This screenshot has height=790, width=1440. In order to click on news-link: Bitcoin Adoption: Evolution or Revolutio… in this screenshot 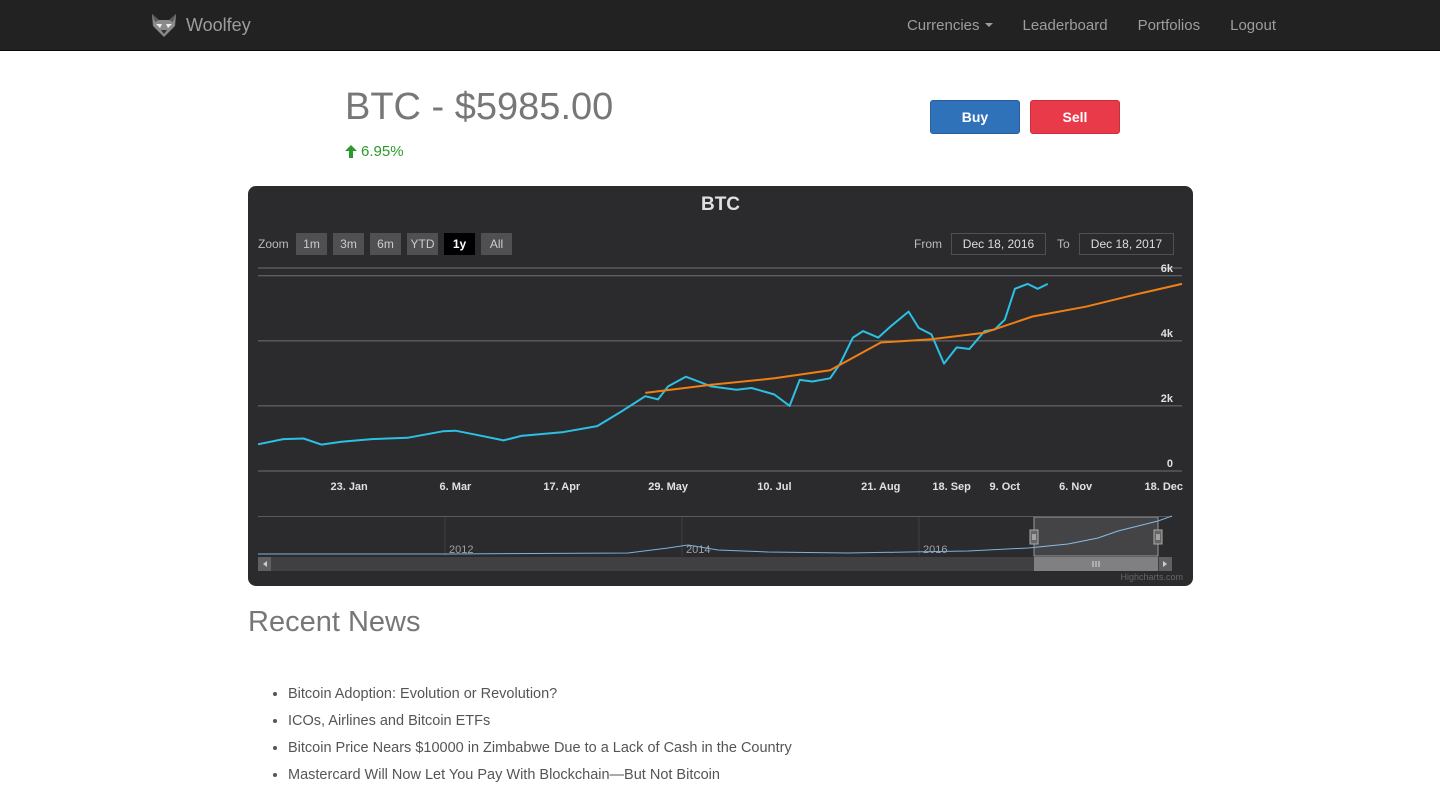, I will do `click(423, 694)`.